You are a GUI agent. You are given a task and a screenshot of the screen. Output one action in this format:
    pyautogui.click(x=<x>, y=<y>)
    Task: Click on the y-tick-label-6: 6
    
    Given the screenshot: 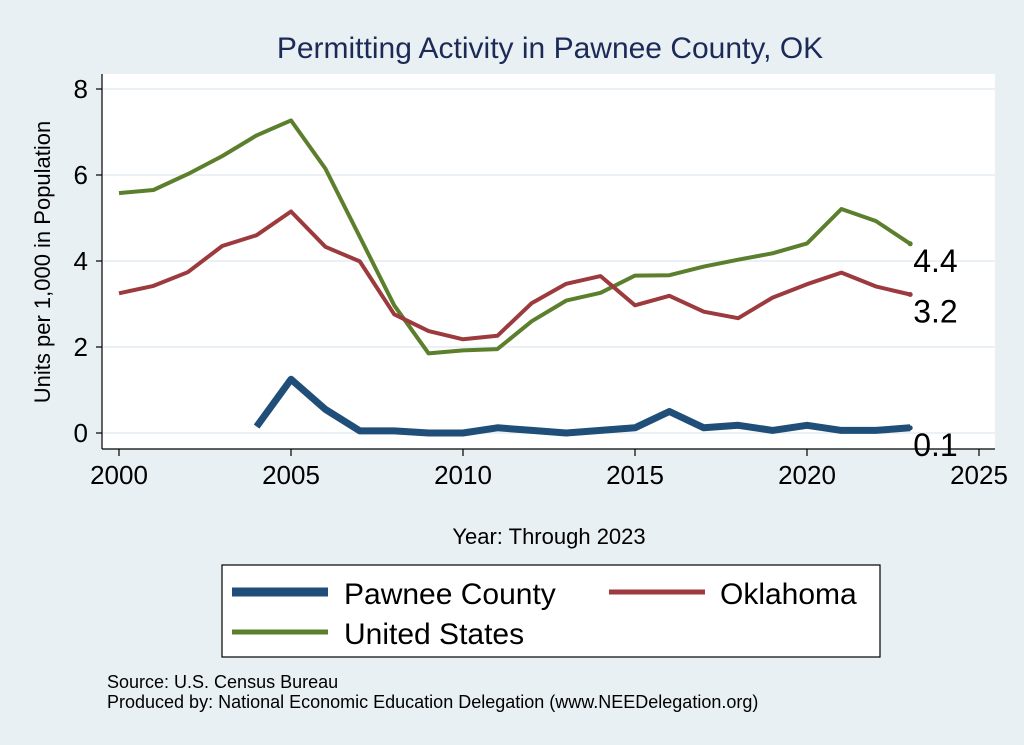 What is the action you would take?
    pyautogui.click(x=81, y=175)
    